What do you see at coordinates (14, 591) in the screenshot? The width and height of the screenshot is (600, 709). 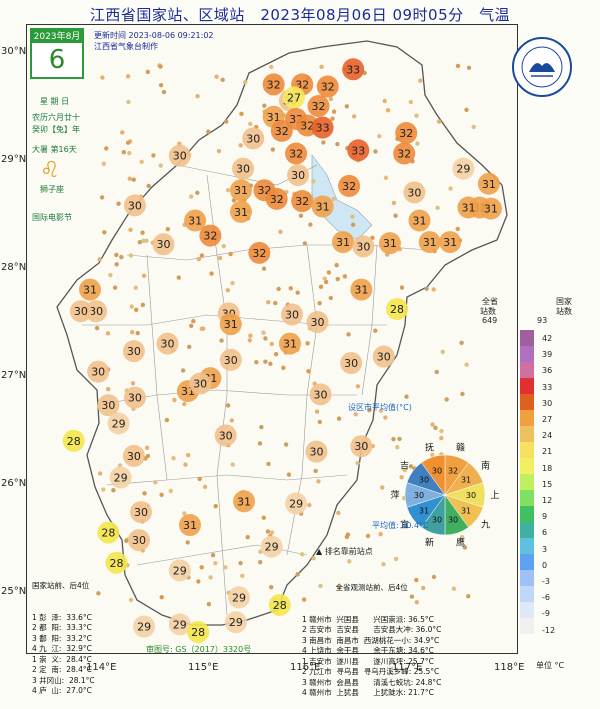 I see `lat-label-25: 25°N` at bounding box center [14, 591].